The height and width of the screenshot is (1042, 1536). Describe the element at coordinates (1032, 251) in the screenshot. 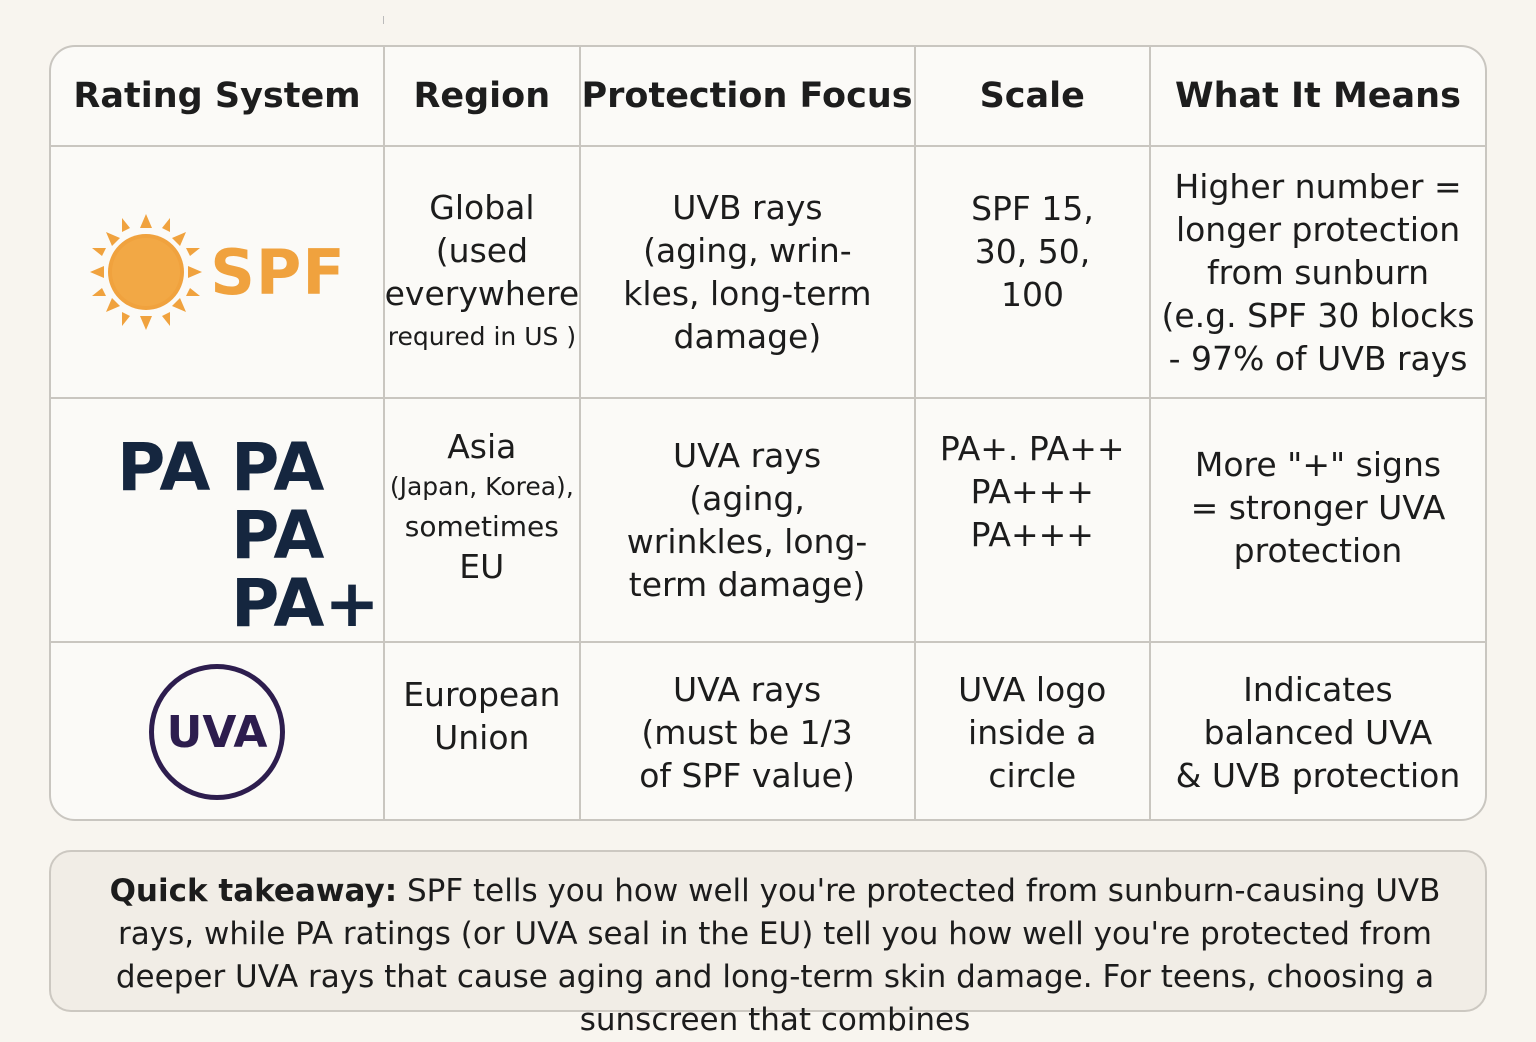

I see `scale-line: 30, 50,` at that location.